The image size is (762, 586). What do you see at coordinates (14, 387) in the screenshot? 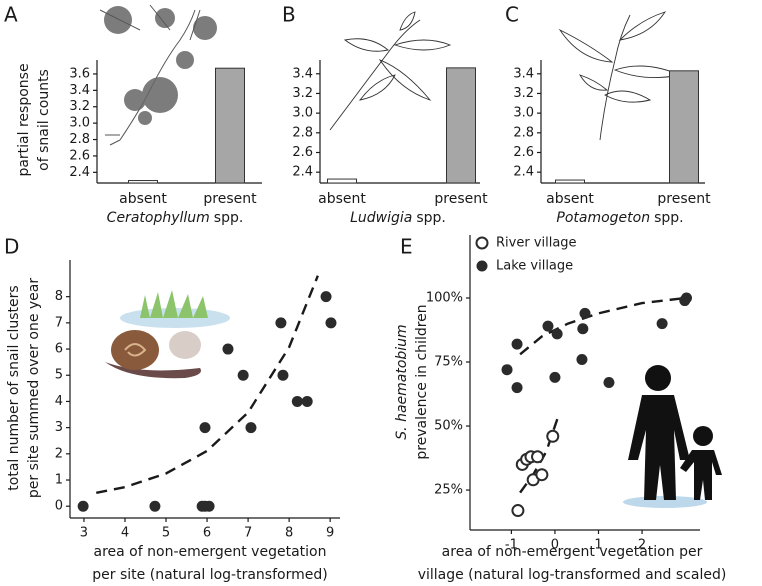
I see `y-axis-label: total number of snail clusters` at bounding box center [14, 387].